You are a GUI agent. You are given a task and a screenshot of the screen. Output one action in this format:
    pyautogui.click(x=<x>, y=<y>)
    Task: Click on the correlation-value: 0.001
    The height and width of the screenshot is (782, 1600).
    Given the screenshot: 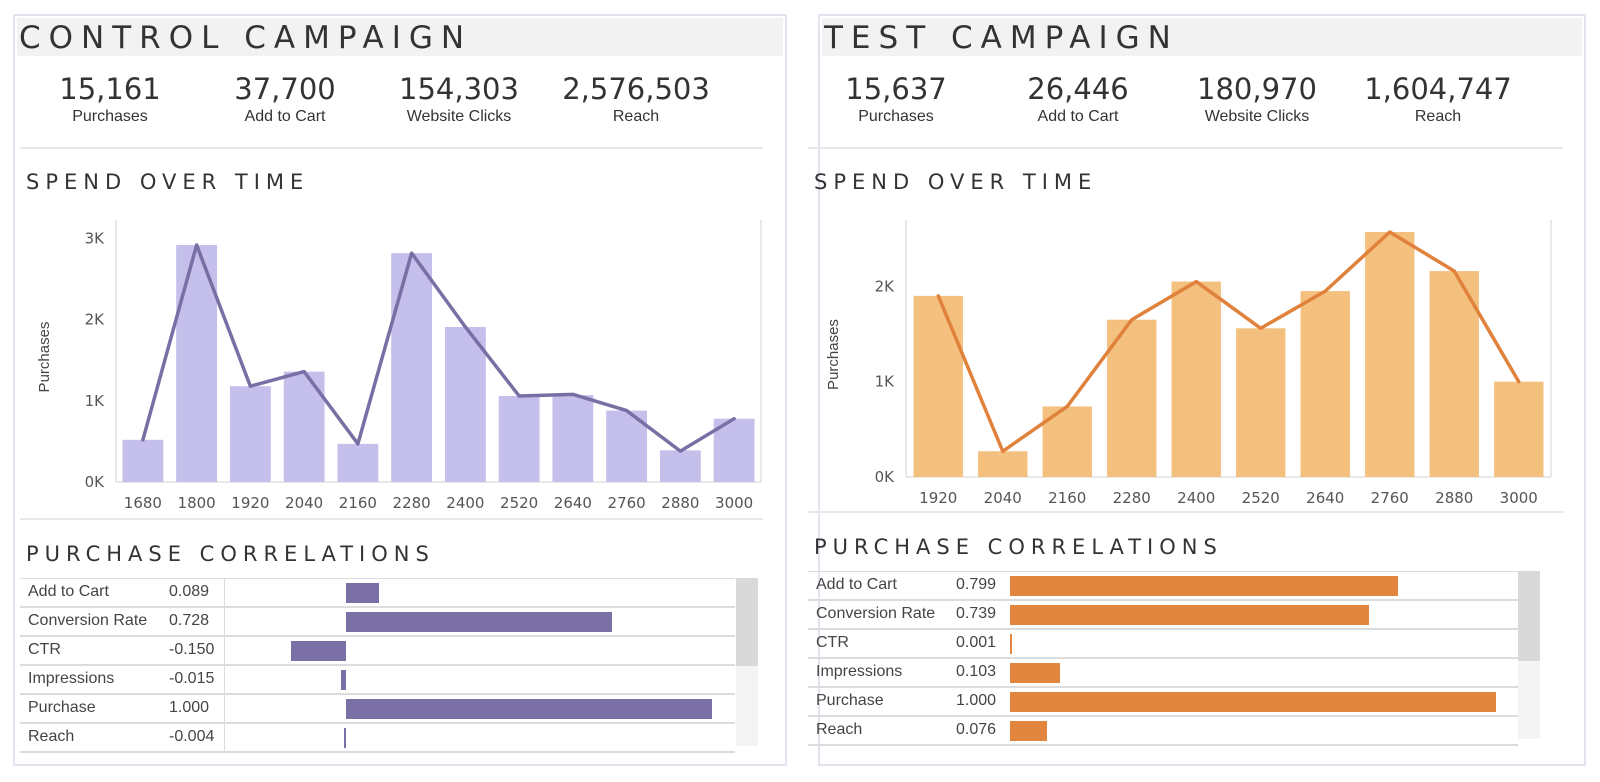 What is the action you would take?
    pyautogui.click(x=976, y=642)
    